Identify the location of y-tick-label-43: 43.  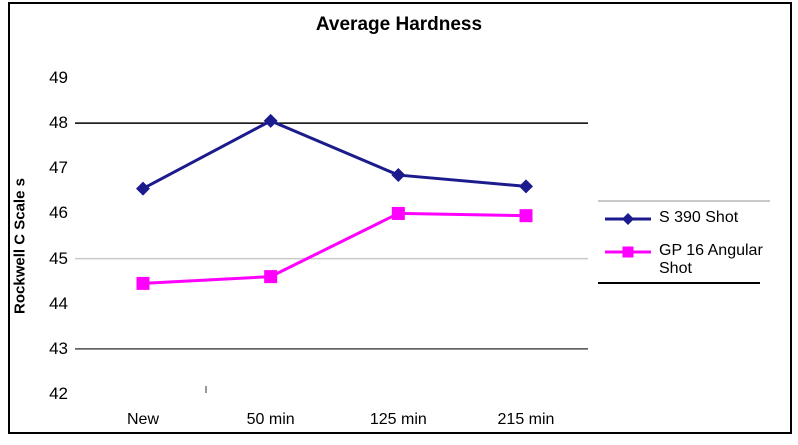
(58, 348).